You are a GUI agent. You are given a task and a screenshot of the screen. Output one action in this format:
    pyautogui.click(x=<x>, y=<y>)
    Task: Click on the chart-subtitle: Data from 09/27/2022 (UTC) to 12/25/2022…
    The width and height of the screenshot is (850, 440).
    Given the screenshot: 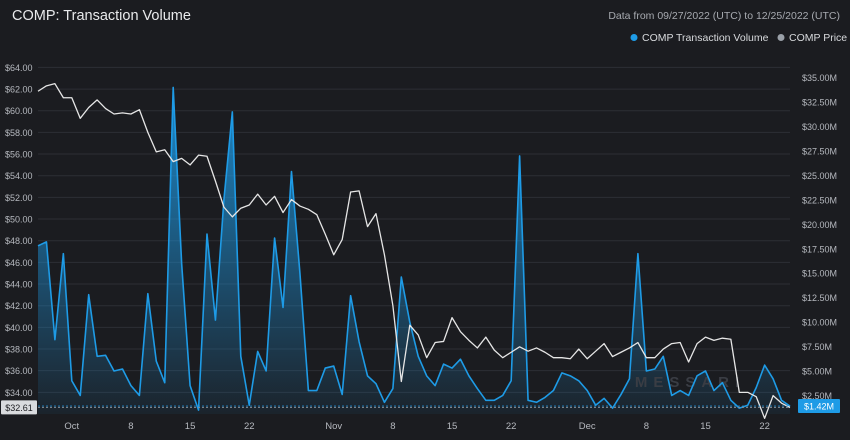 What is the action you would take?
    pyautogui.click(x=724, y=16)
    